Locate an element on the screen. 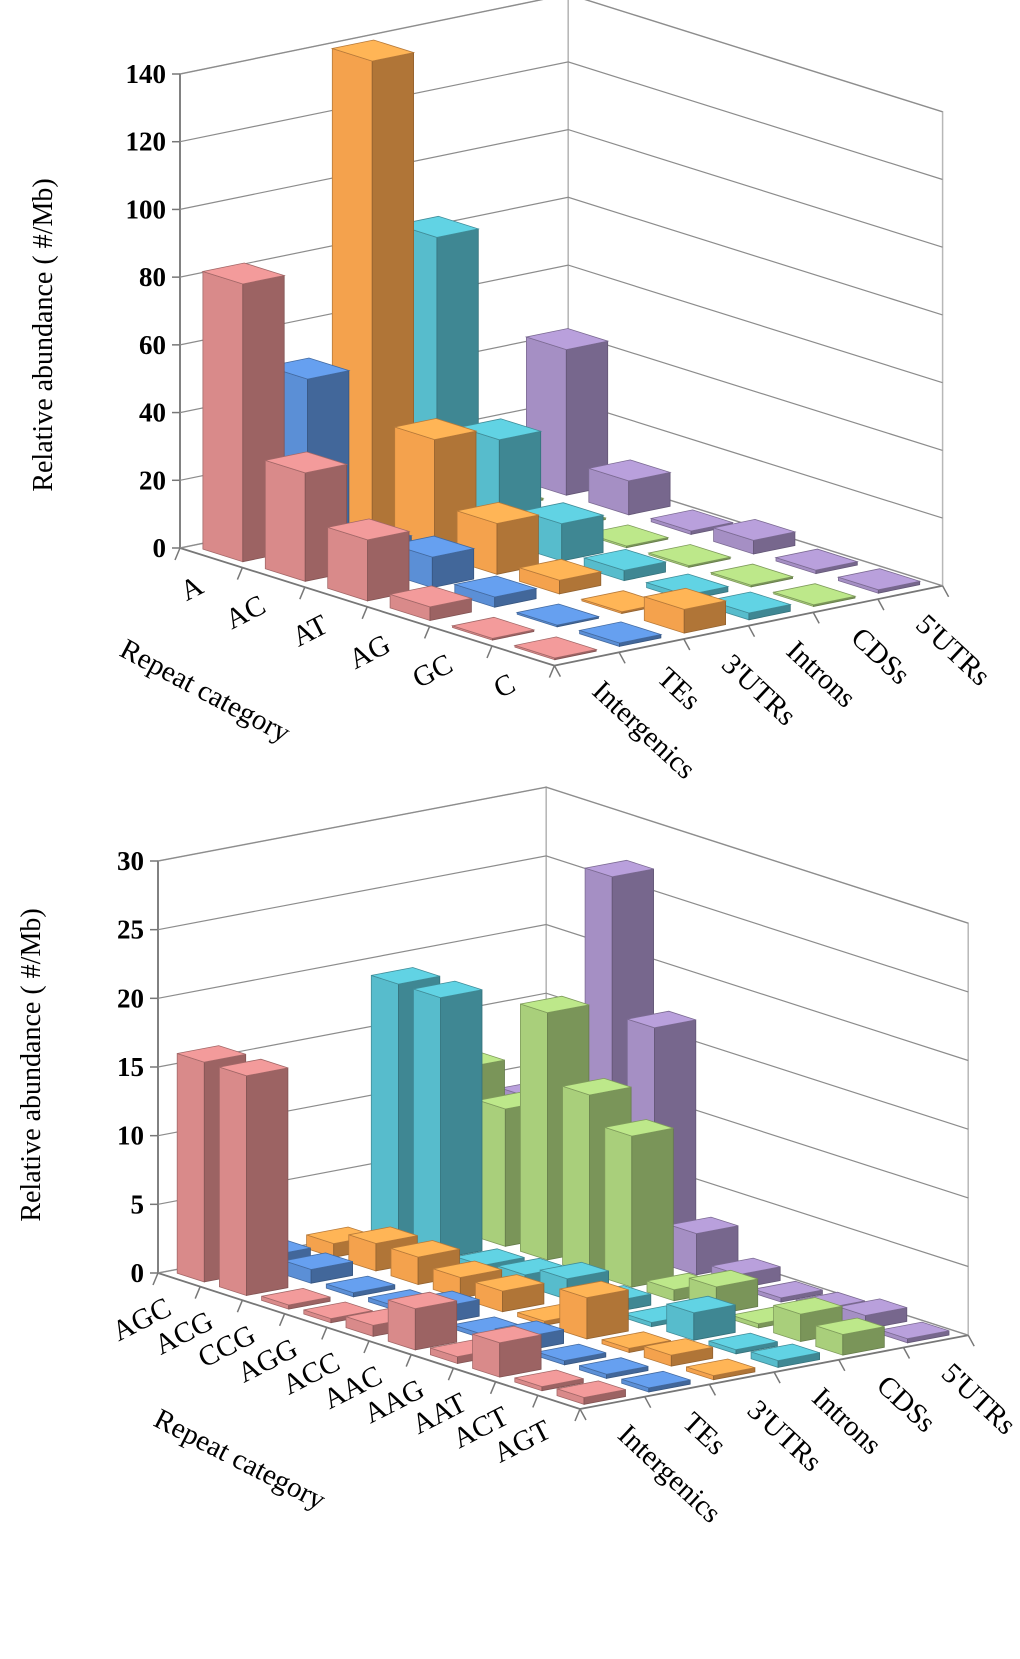  series-label: CDSs is located at coordinates (905, 1404).